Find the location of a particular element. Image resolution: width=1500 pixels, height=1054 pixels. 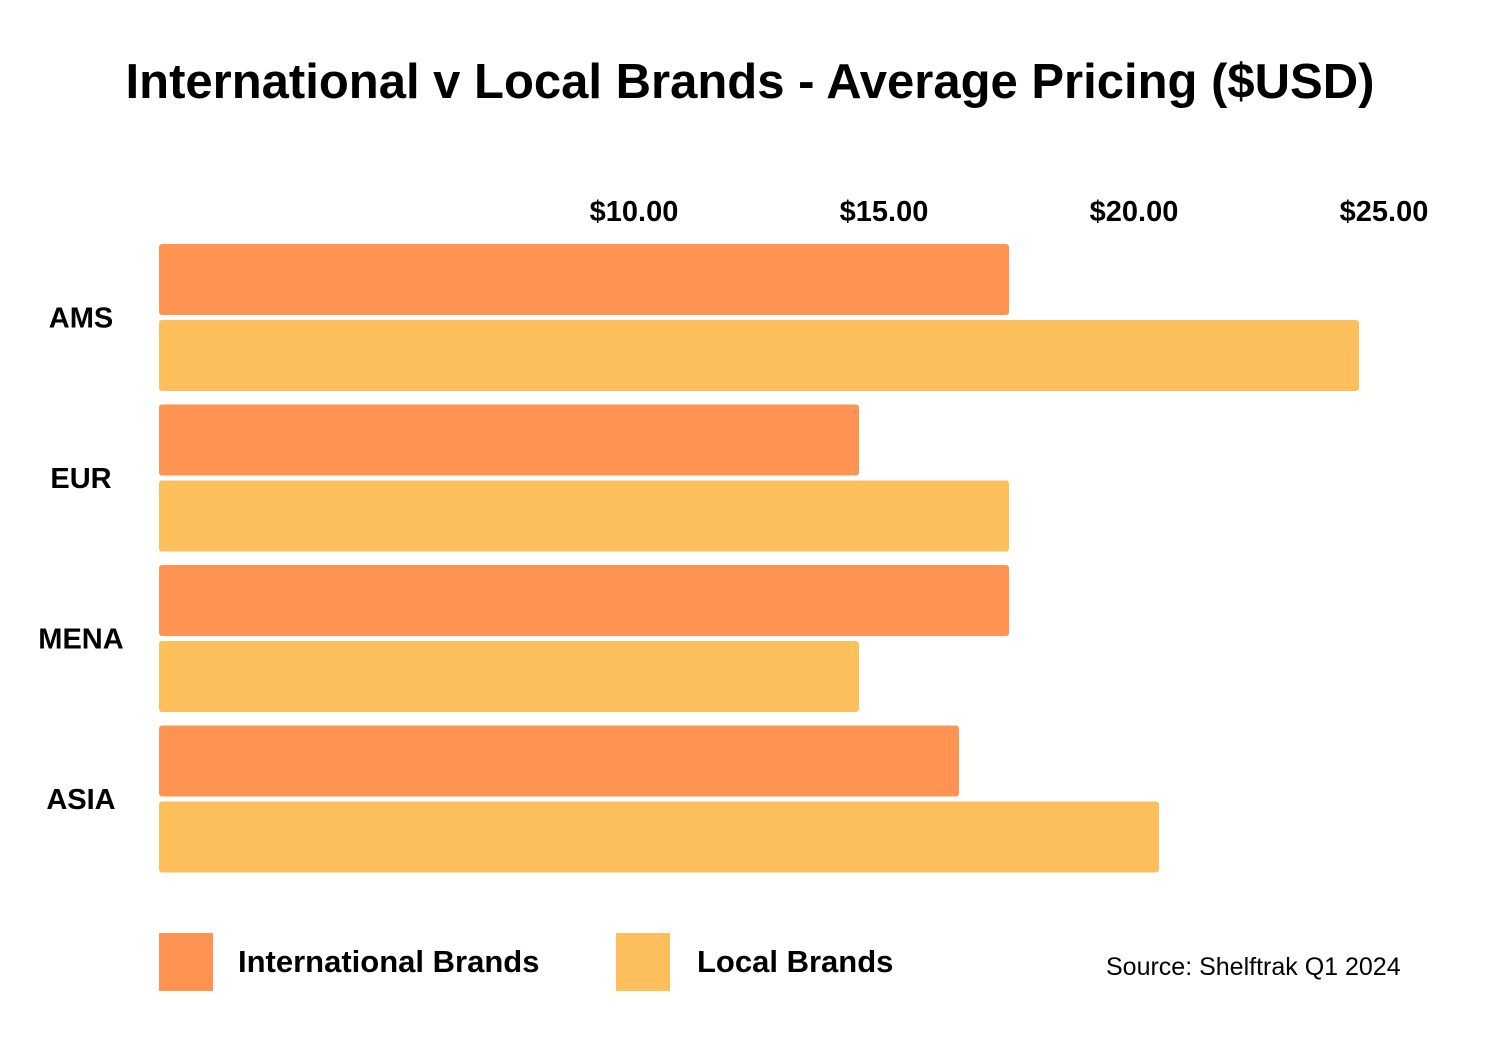

category-label-mena: MENA is located at coordinates (80, 640).